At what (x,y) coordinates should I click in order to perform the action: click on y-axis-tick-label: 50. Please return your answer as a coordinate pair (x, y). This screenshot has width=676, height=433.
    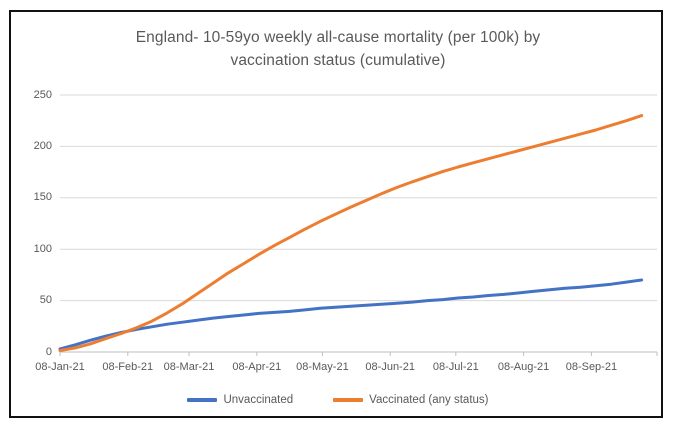
    Looking at the image, I should click on (45, 300).